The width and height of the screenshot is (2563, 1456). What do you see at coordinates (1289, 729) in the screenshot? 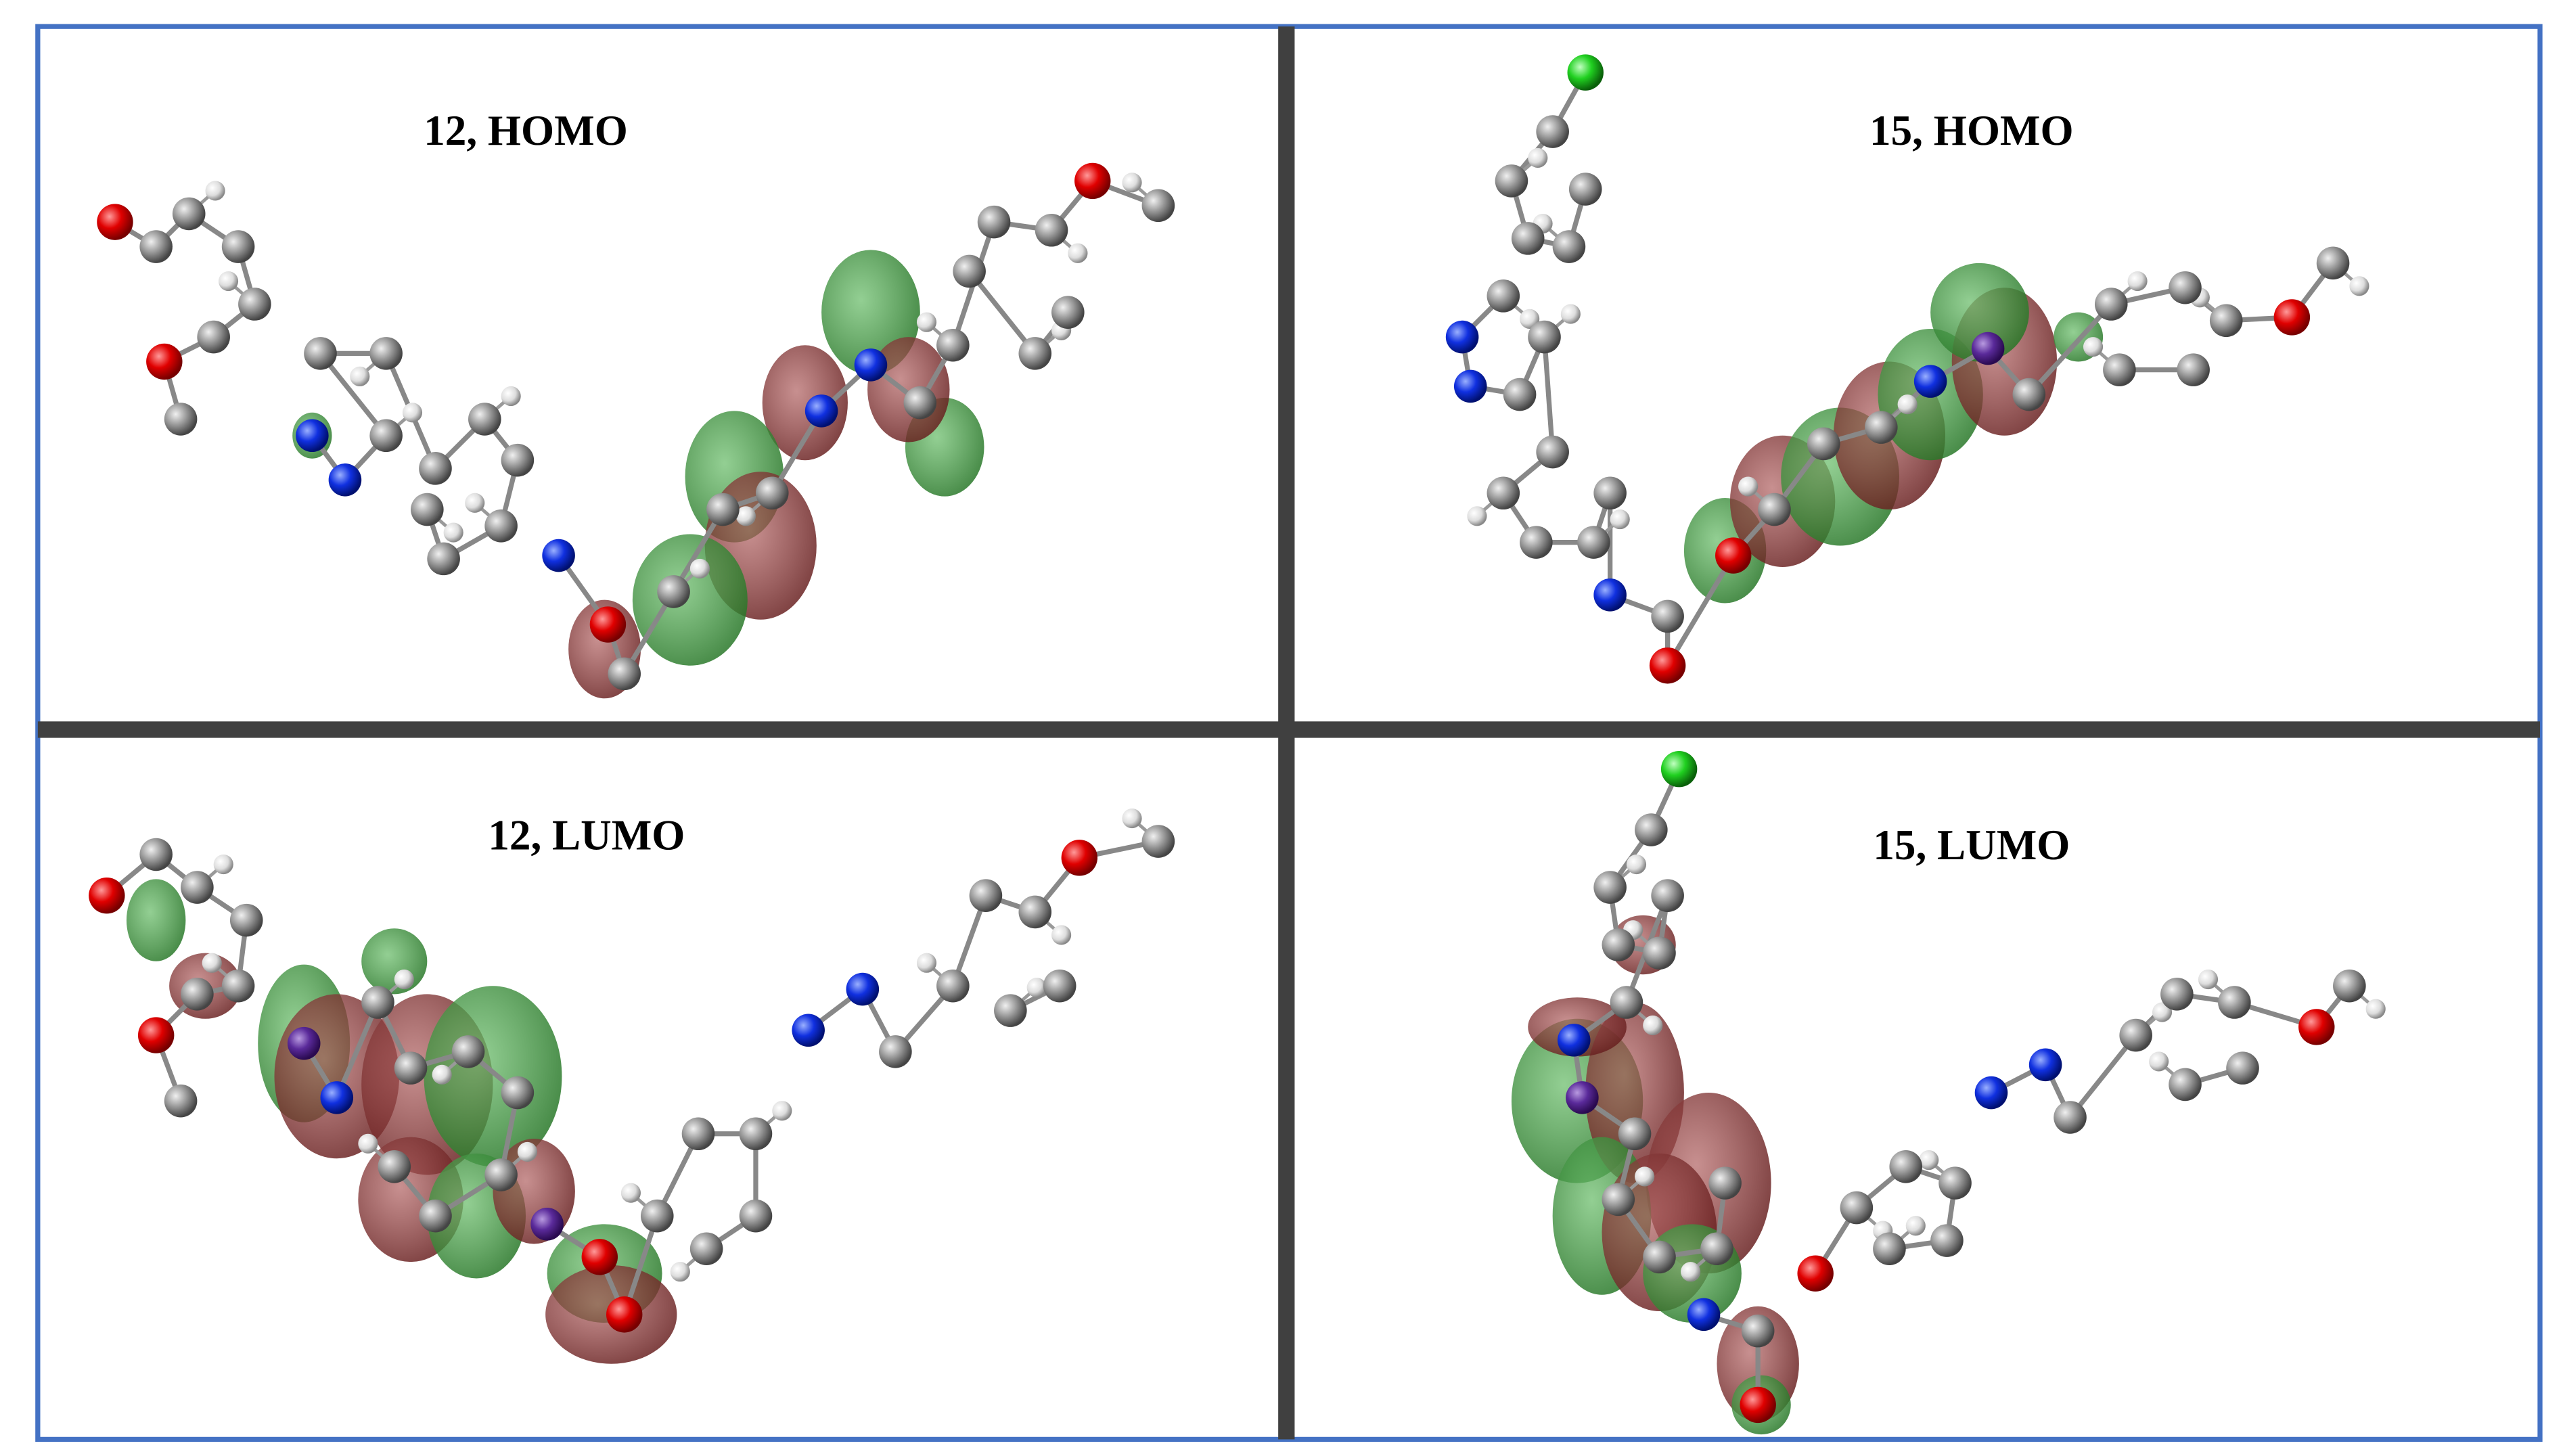
I see `horizontal-divider` at bounding box center [1289, 729].